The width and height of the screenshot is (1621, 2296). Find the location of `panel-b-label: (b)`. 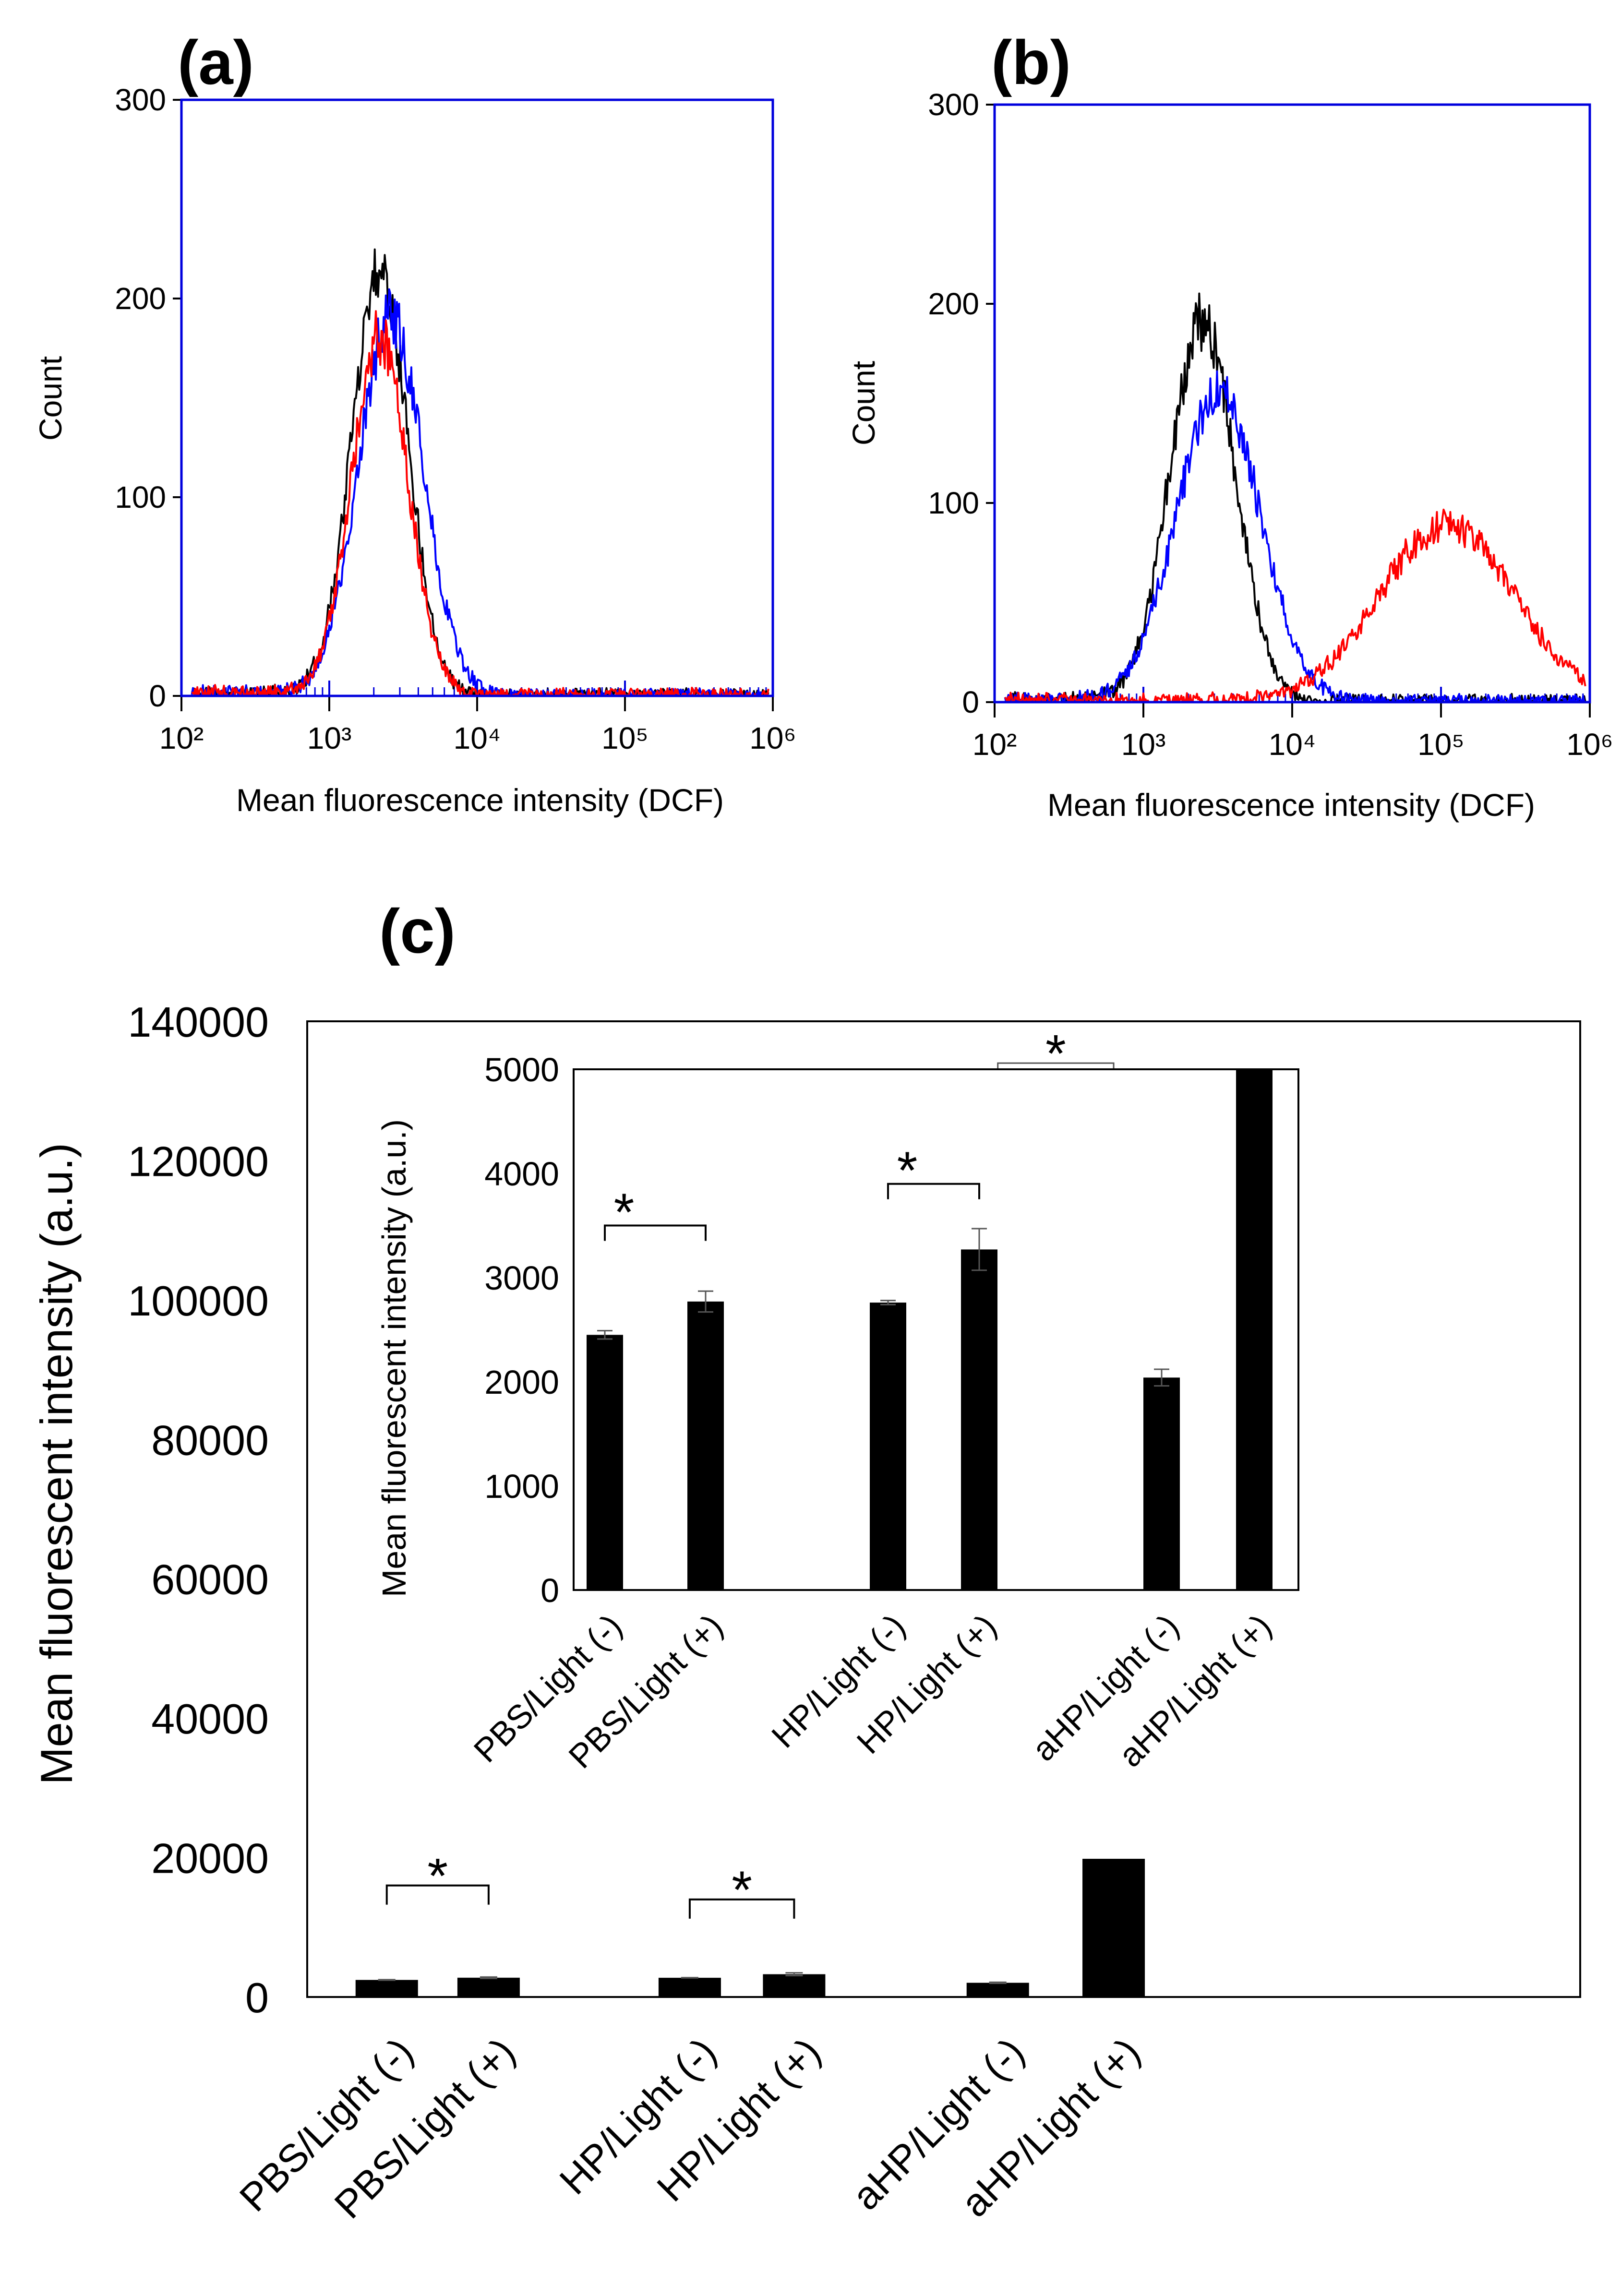

panel-b-label: (b) is located at coordinates (1031, 62).